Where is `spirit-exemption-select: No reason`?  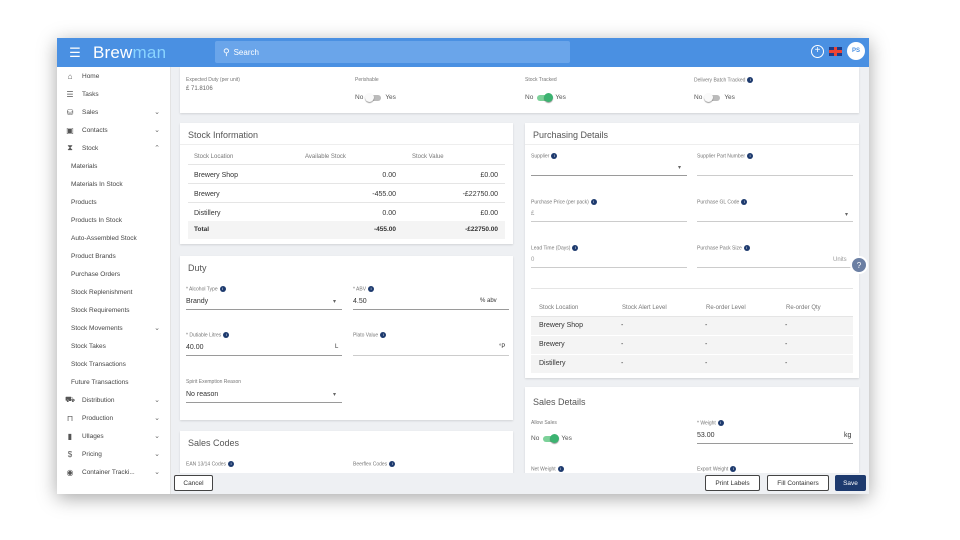
spirit-exemption-select: No reason is located at coordinates (202, 394).